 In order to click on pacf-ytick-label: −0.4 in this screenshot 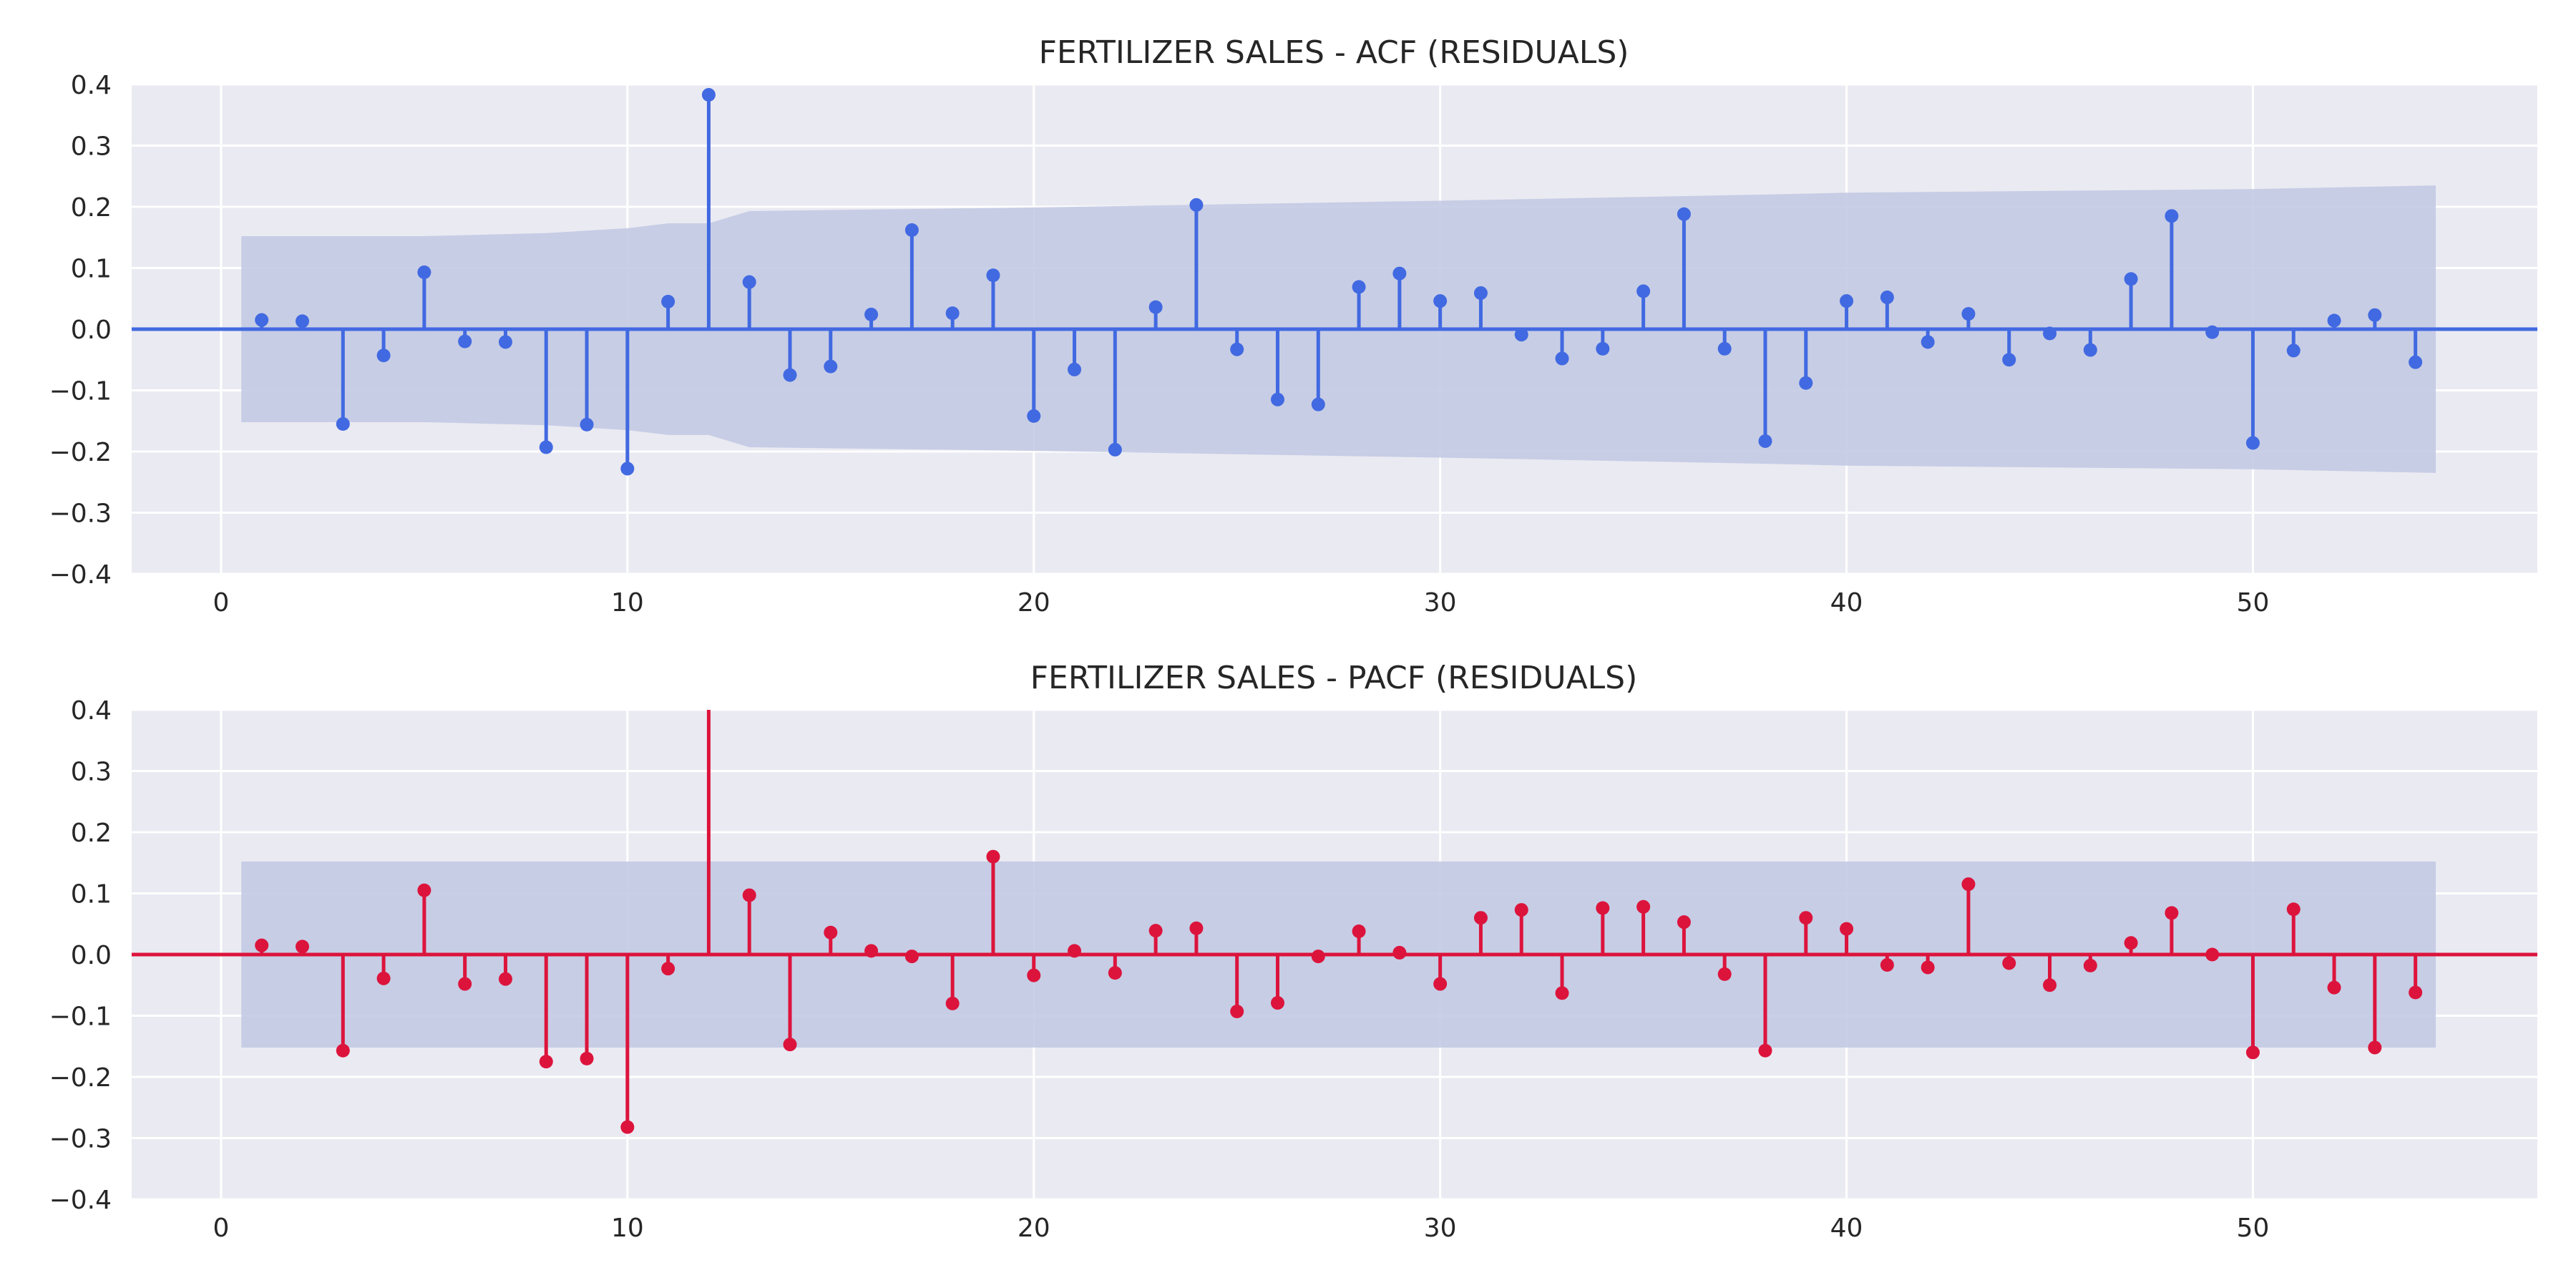, I will do `click(80, 1200)`.